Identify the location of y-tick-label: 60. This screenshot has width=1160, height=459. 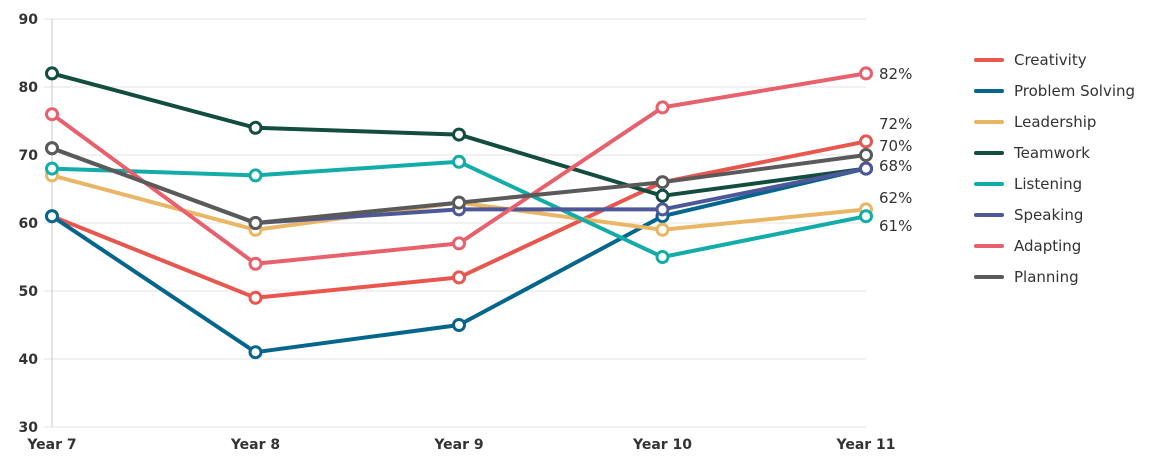
(29, 224).